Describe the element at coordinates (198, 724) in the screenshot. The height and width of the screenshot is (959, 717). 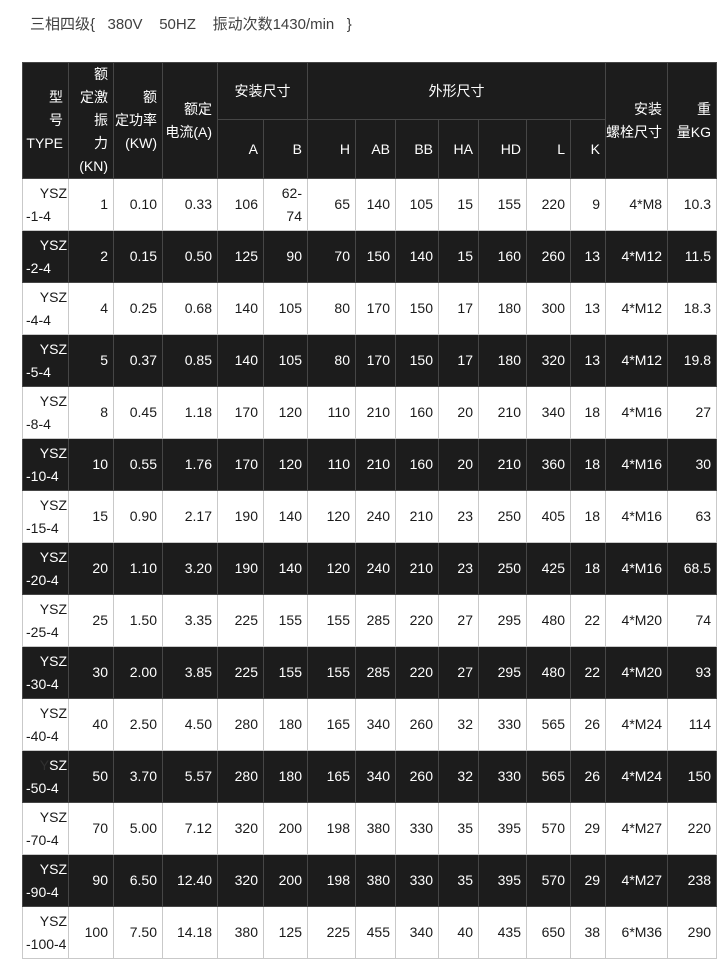
I see `cell-value: 4.50` at that location.